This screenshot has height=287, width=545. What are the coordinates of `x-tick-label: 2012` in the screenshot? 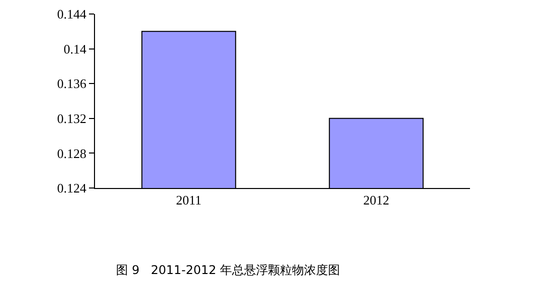 It's located at (376, 200).